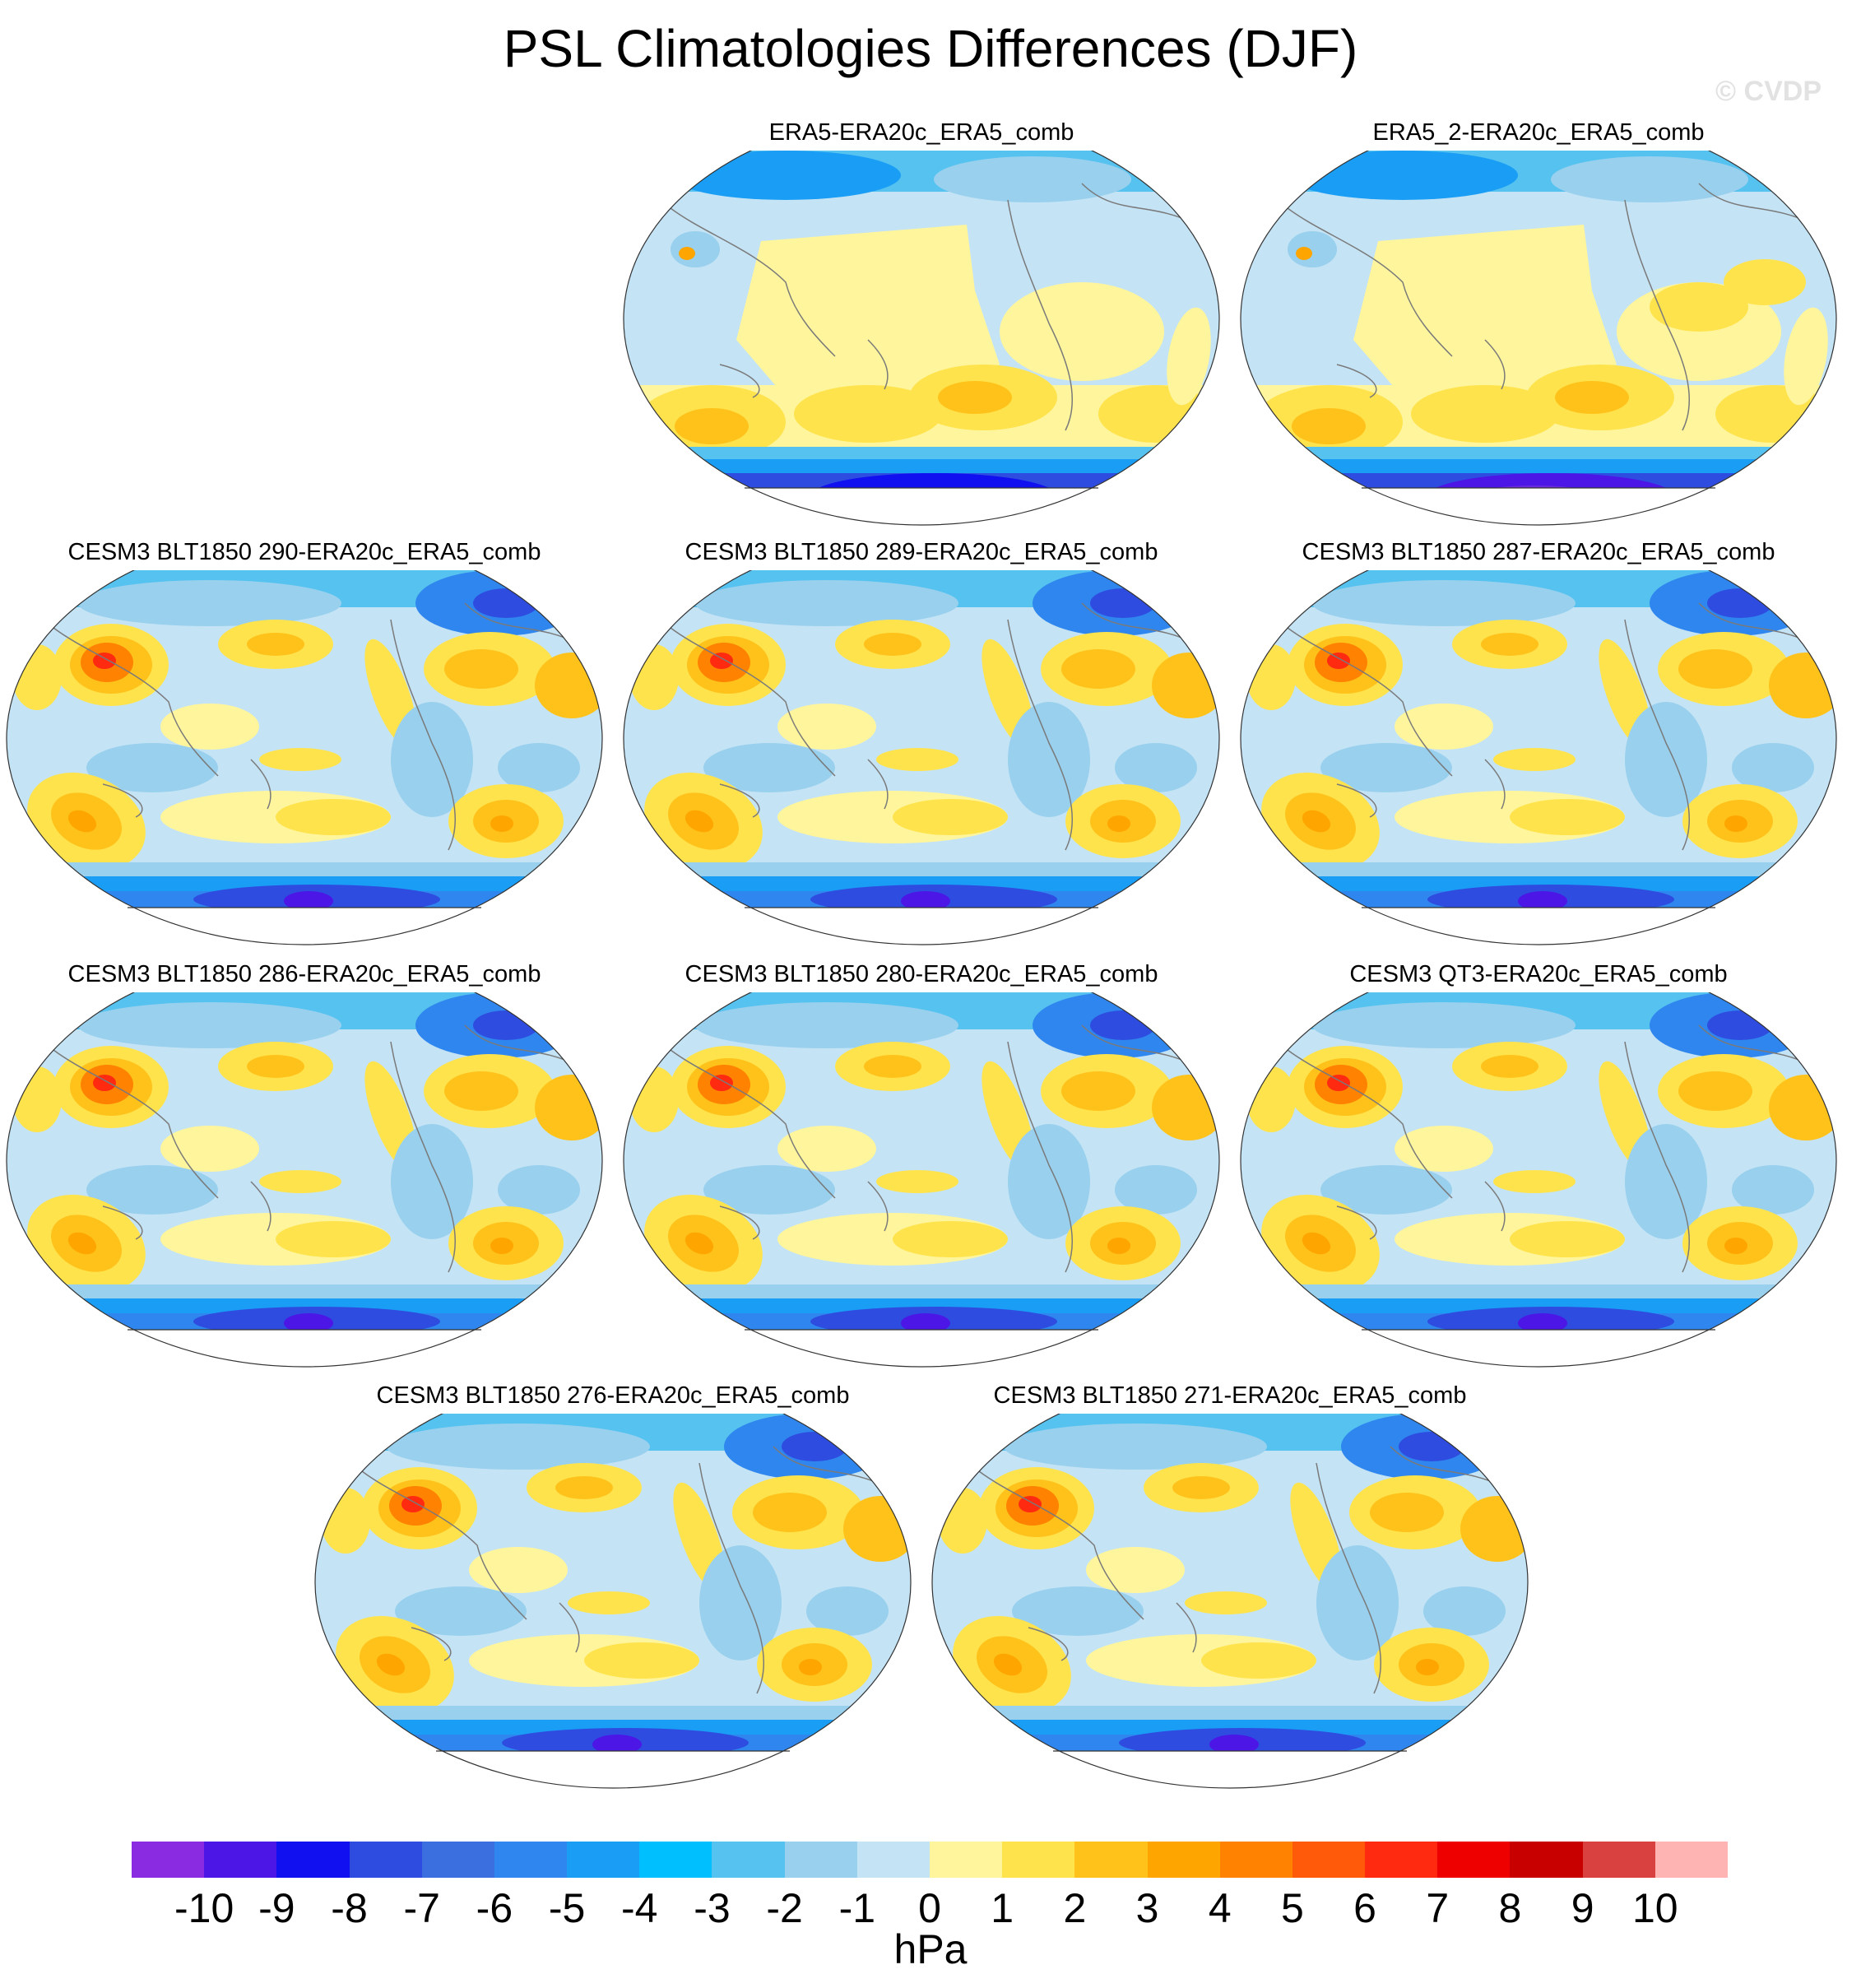 This screenshot has height=1988, width=1861. What do you see at coordinates (613, 1395) in the screenshot?
I see `panel-title: CESM3 BLT1850 276-ERA20c_ERA5_comb` at bounding box center [613, 1395].